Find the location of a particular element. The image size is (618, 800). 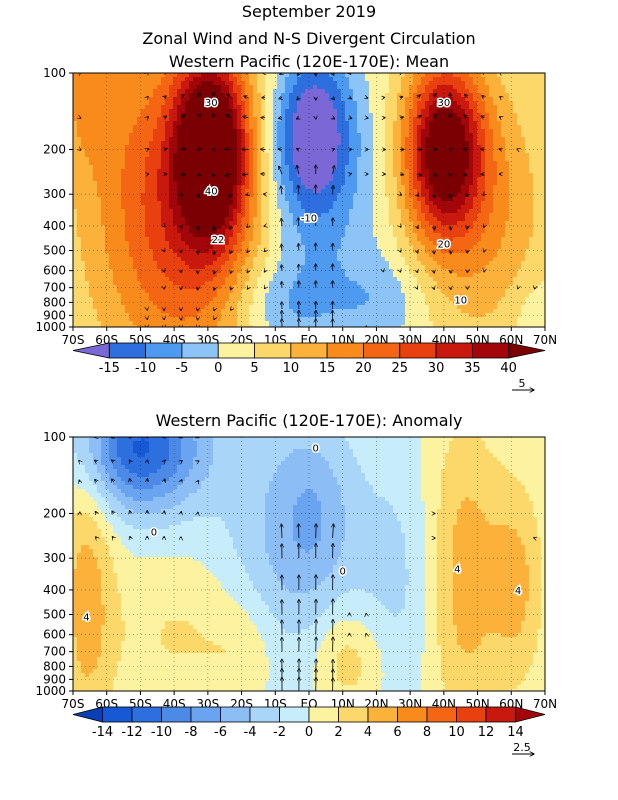

colorbar-tick-label: 40 is located at coordinates (508, 368).